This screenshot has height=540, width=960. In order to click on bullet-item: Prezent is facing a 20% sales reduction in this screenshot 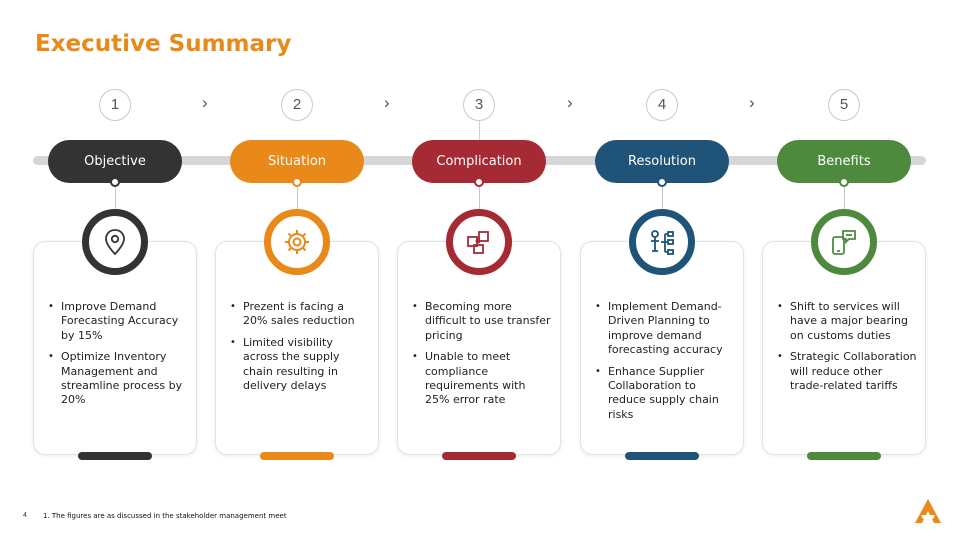, I will do `click(300, 314)`.